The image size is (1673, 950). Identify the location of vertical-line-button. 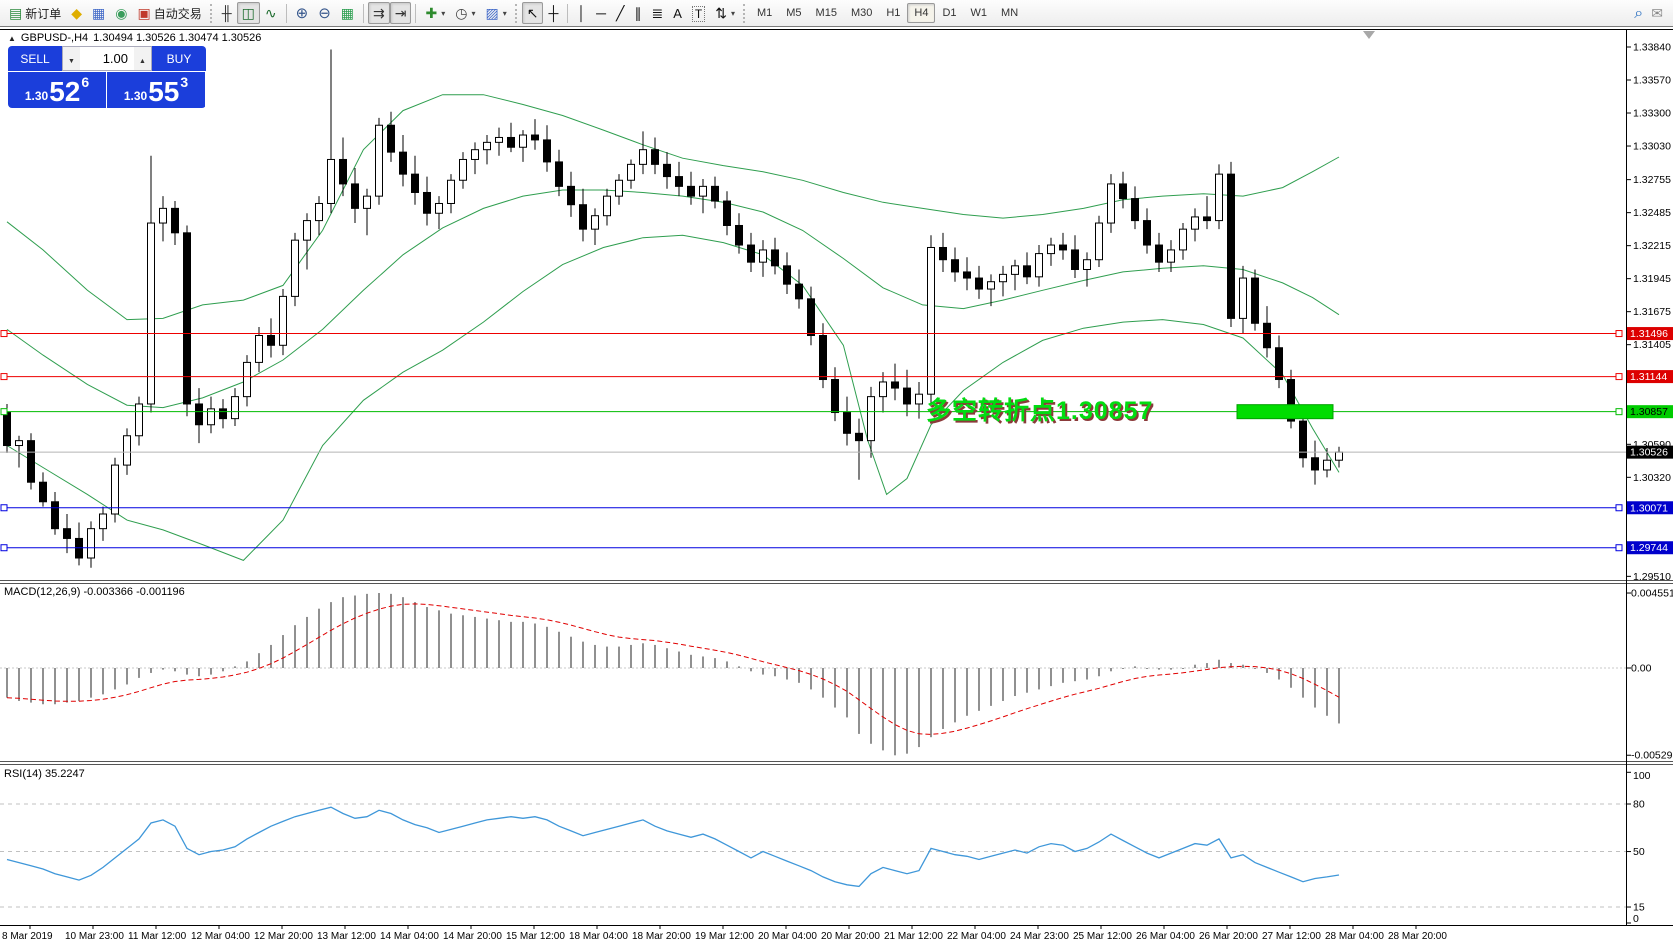
(581, 13).